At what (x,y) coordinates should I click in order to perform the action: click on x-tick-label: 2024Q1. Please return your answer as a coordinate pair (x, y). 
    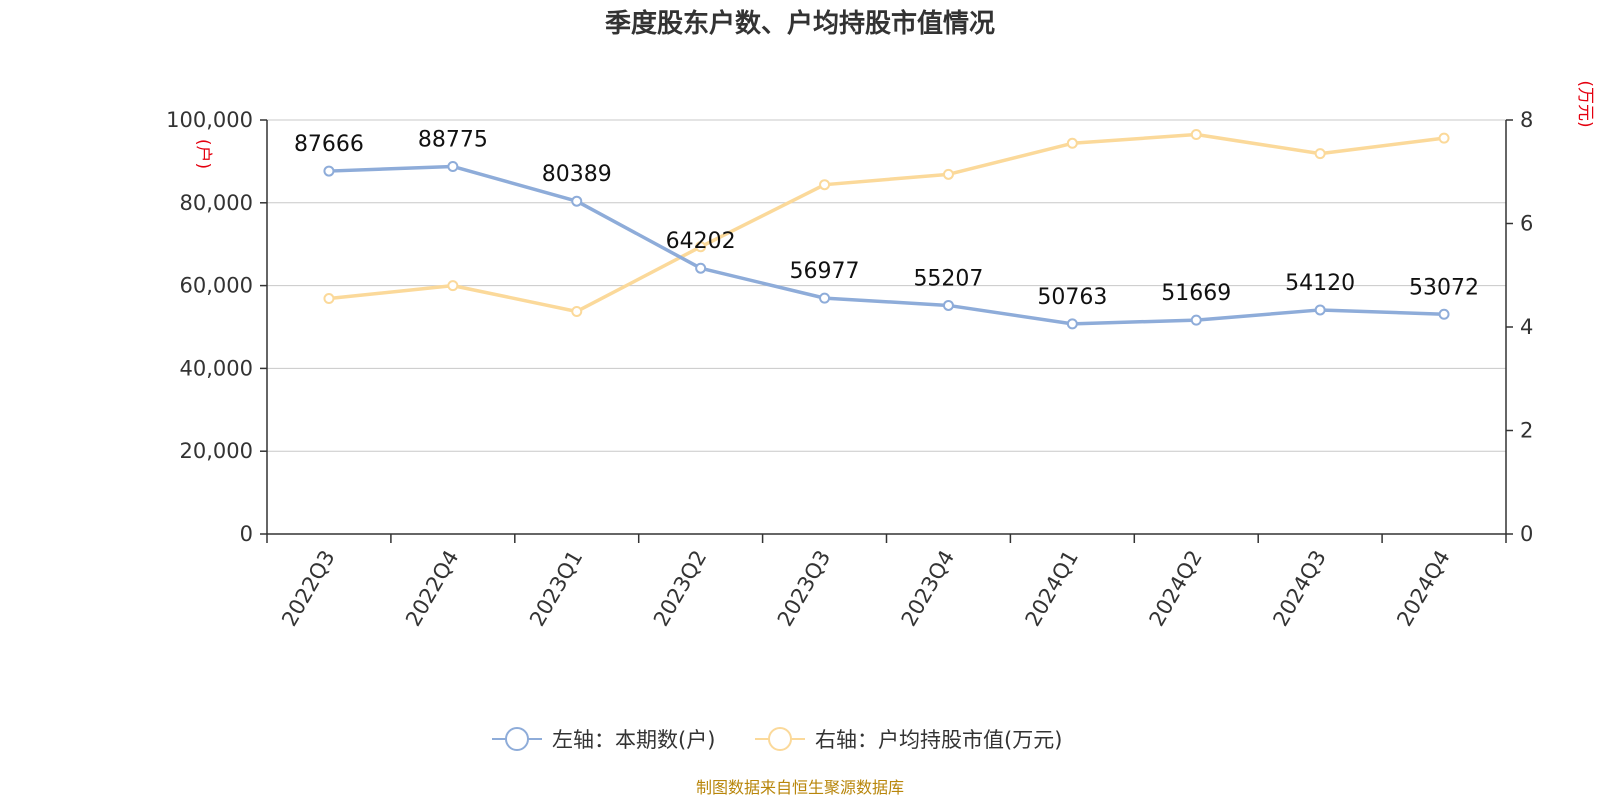
    Looking at the image, I should click on (1052, 588).